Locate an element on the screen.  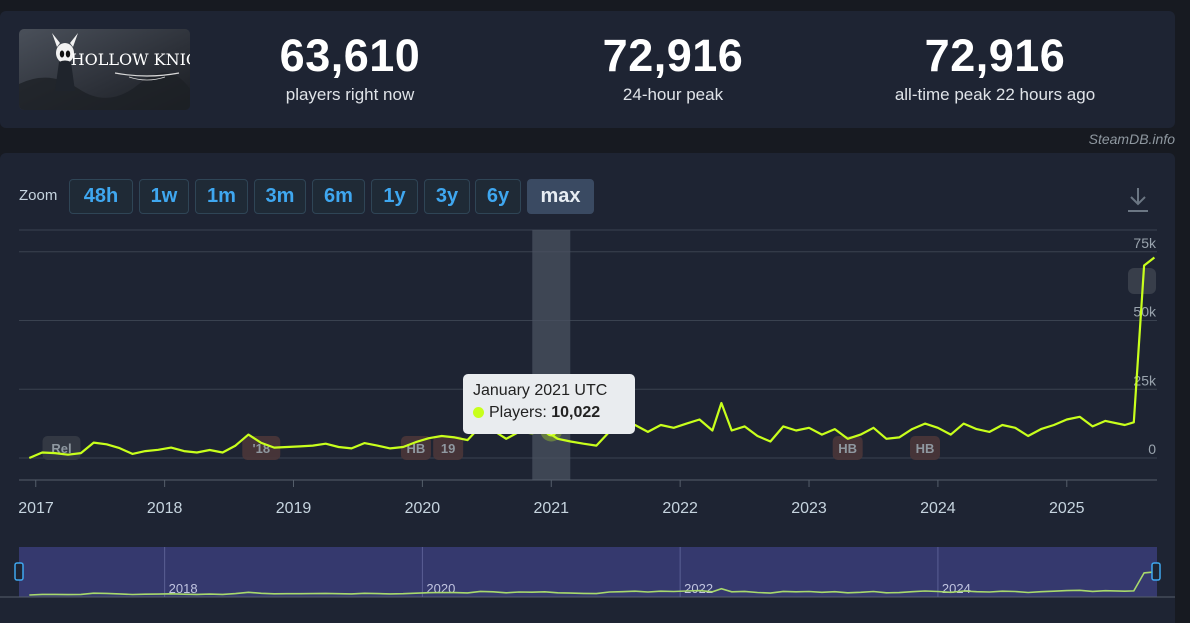
x-tick-label: 2018 is located at coordinates (165, 508).